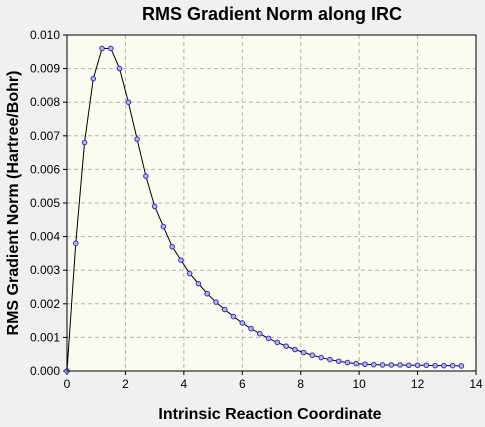 The width and height of the screenshot is (485, 427). Describe the element at coordinates (45, 371) in the screenshot. I see `y-tick-label: 0.000` at that location.